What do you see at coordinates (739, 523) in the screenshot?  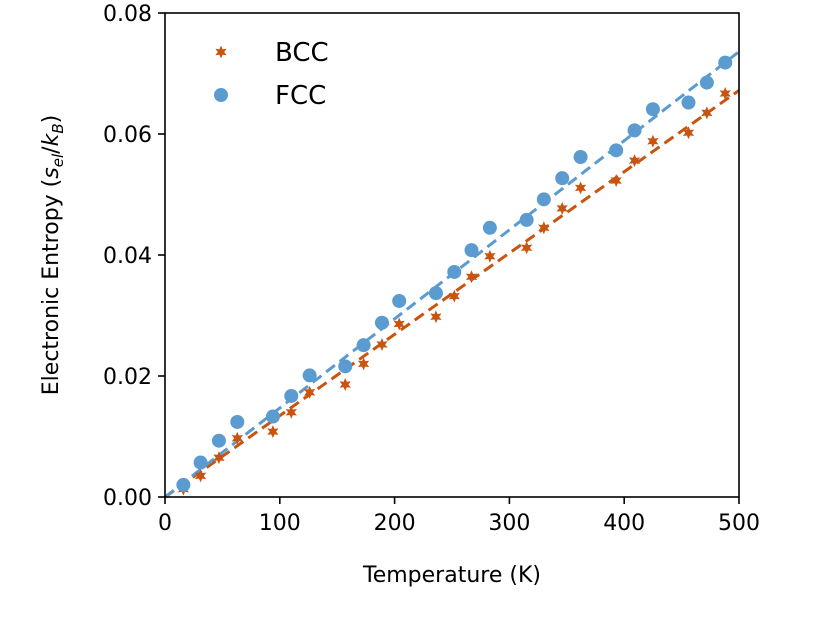 I see `x-tick-label: 500` at bounding box center [739, 523].